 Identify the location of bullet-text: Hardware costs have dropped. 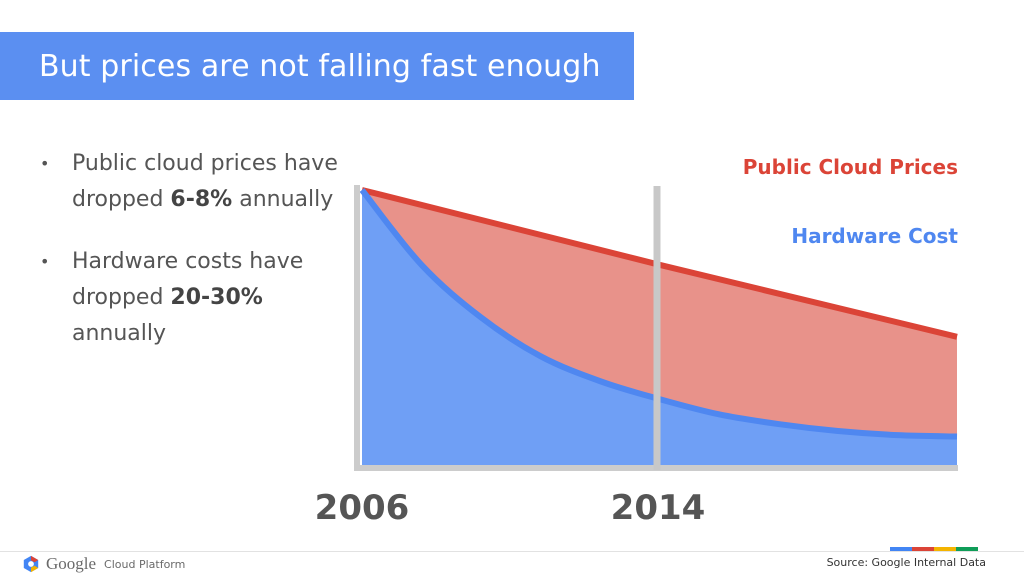
(188, 279).